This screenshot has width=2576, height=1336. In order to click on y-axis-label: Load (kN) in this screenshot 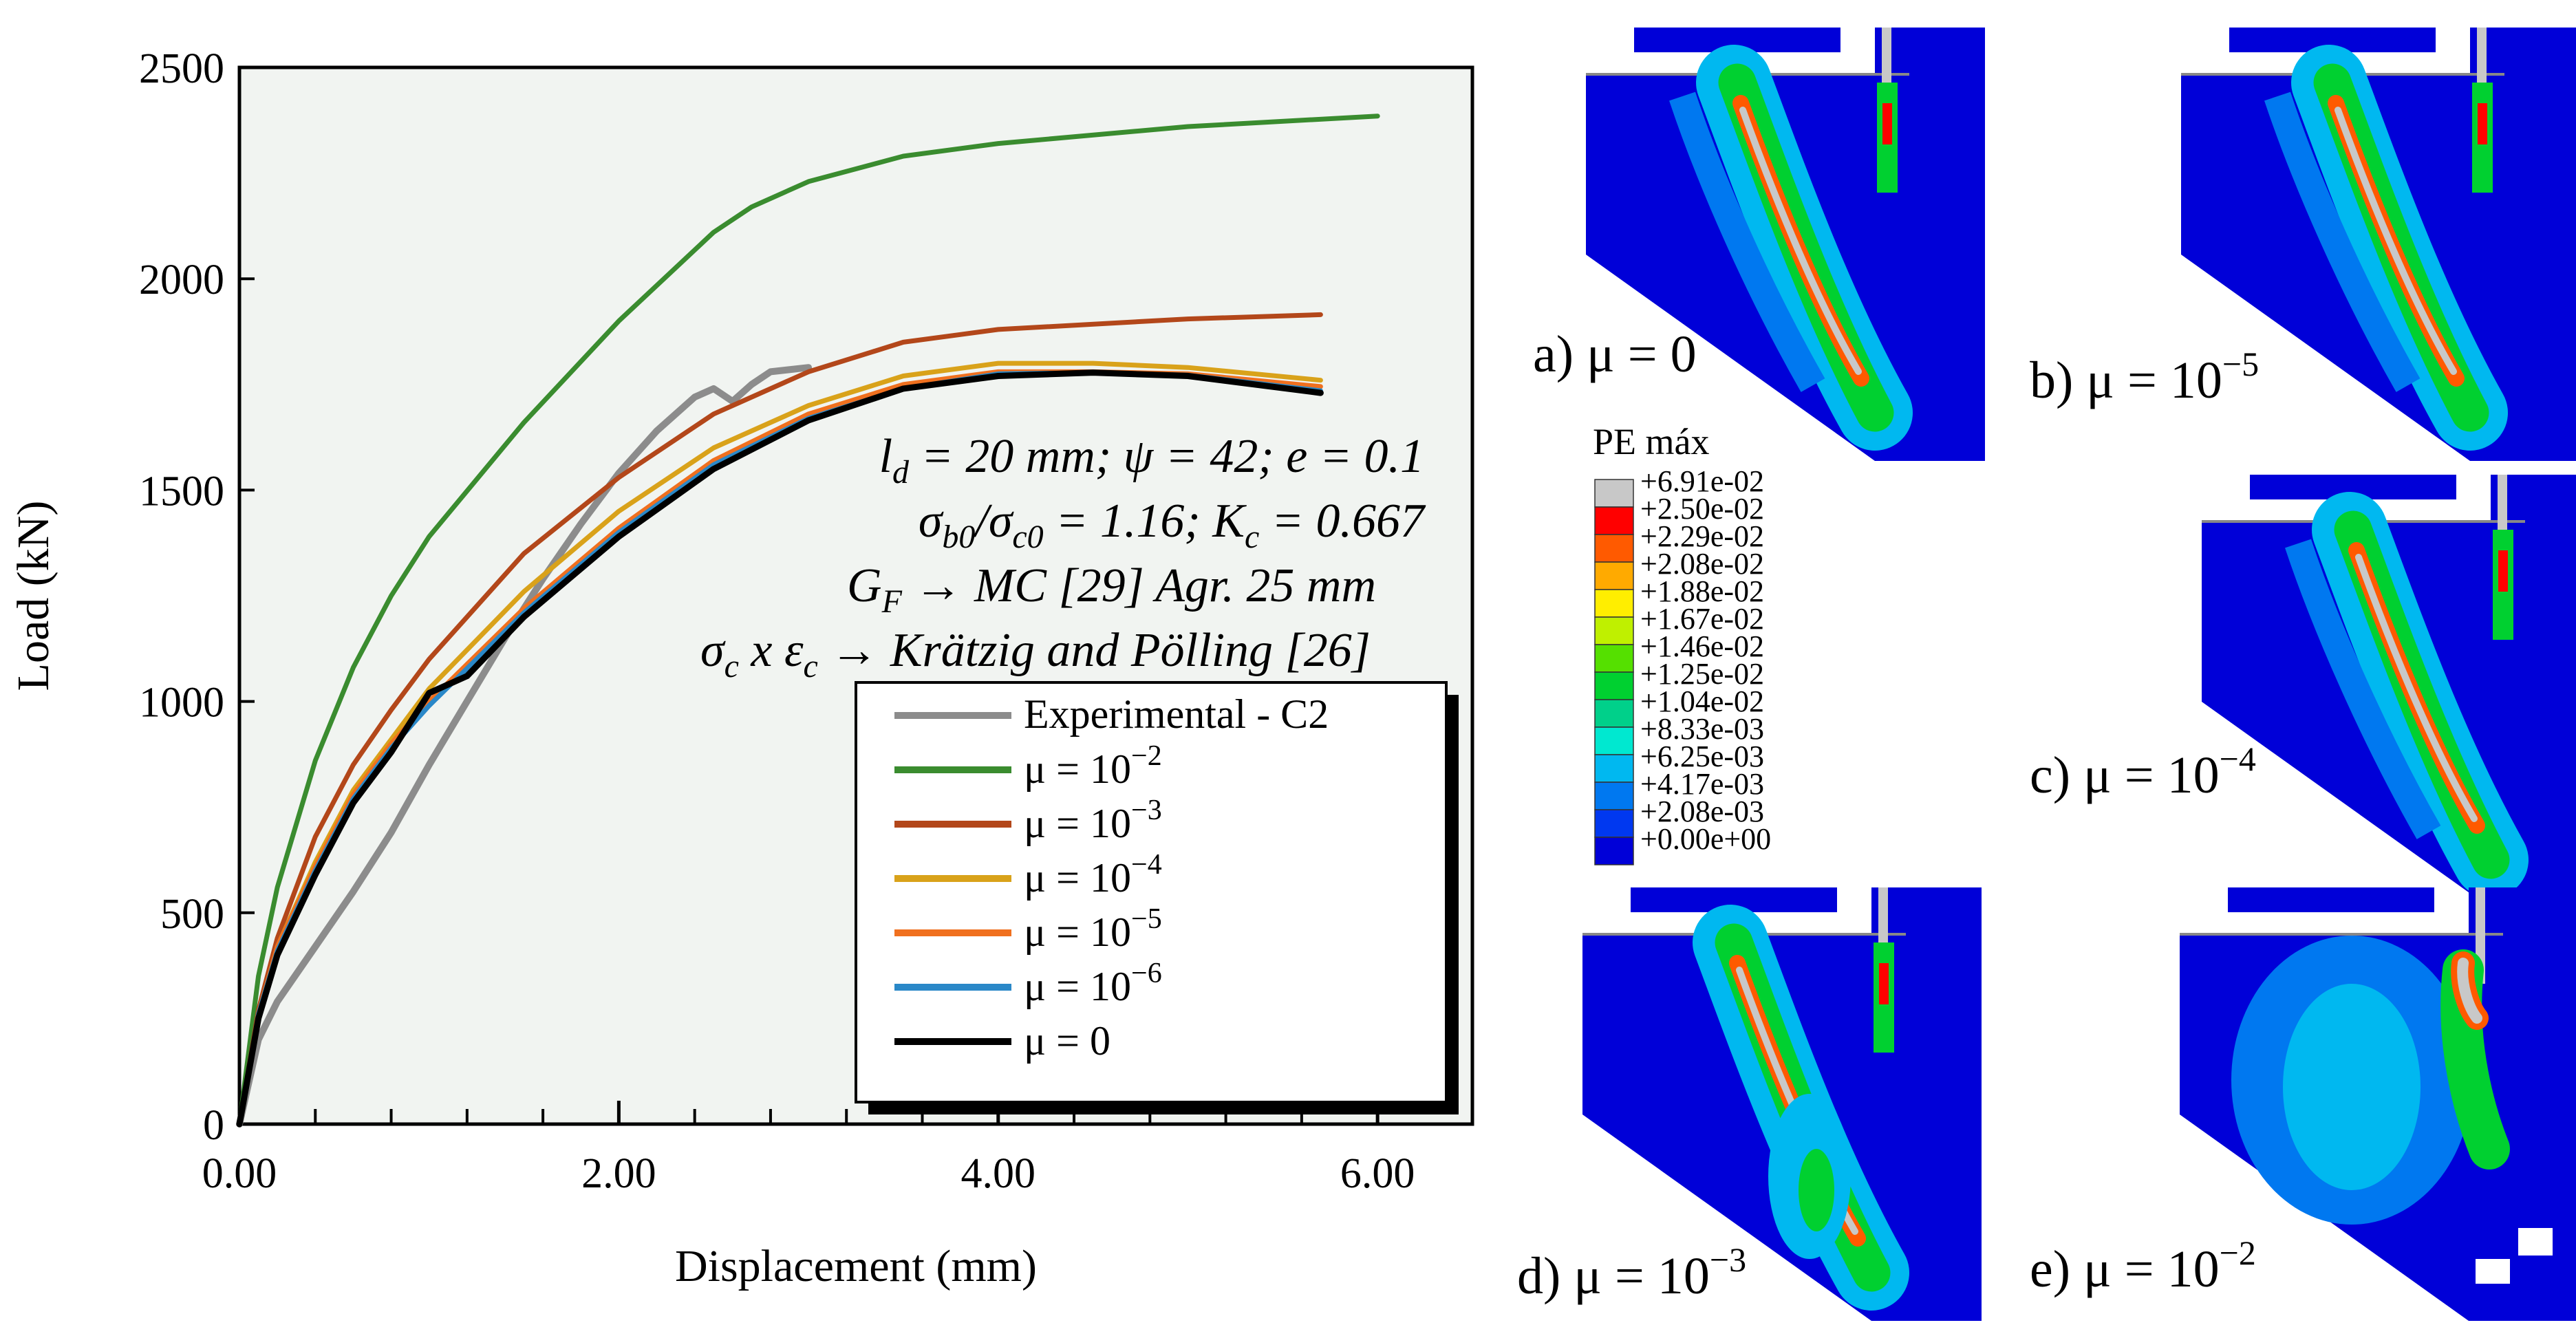, I will do `click(33, 596)`.